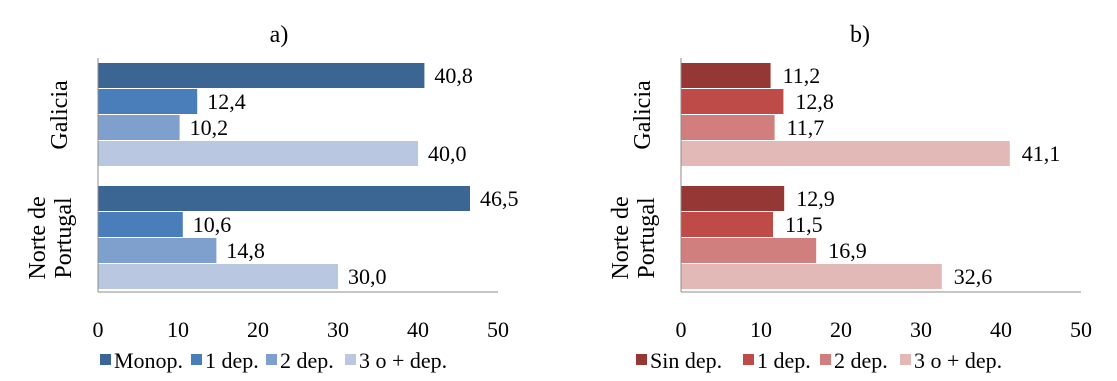 The height and width of the screenshot is (381, 1117). Describe the element at coordinates (148, 360) in the screenshot. I see `legend-label: Monop.` at that location.